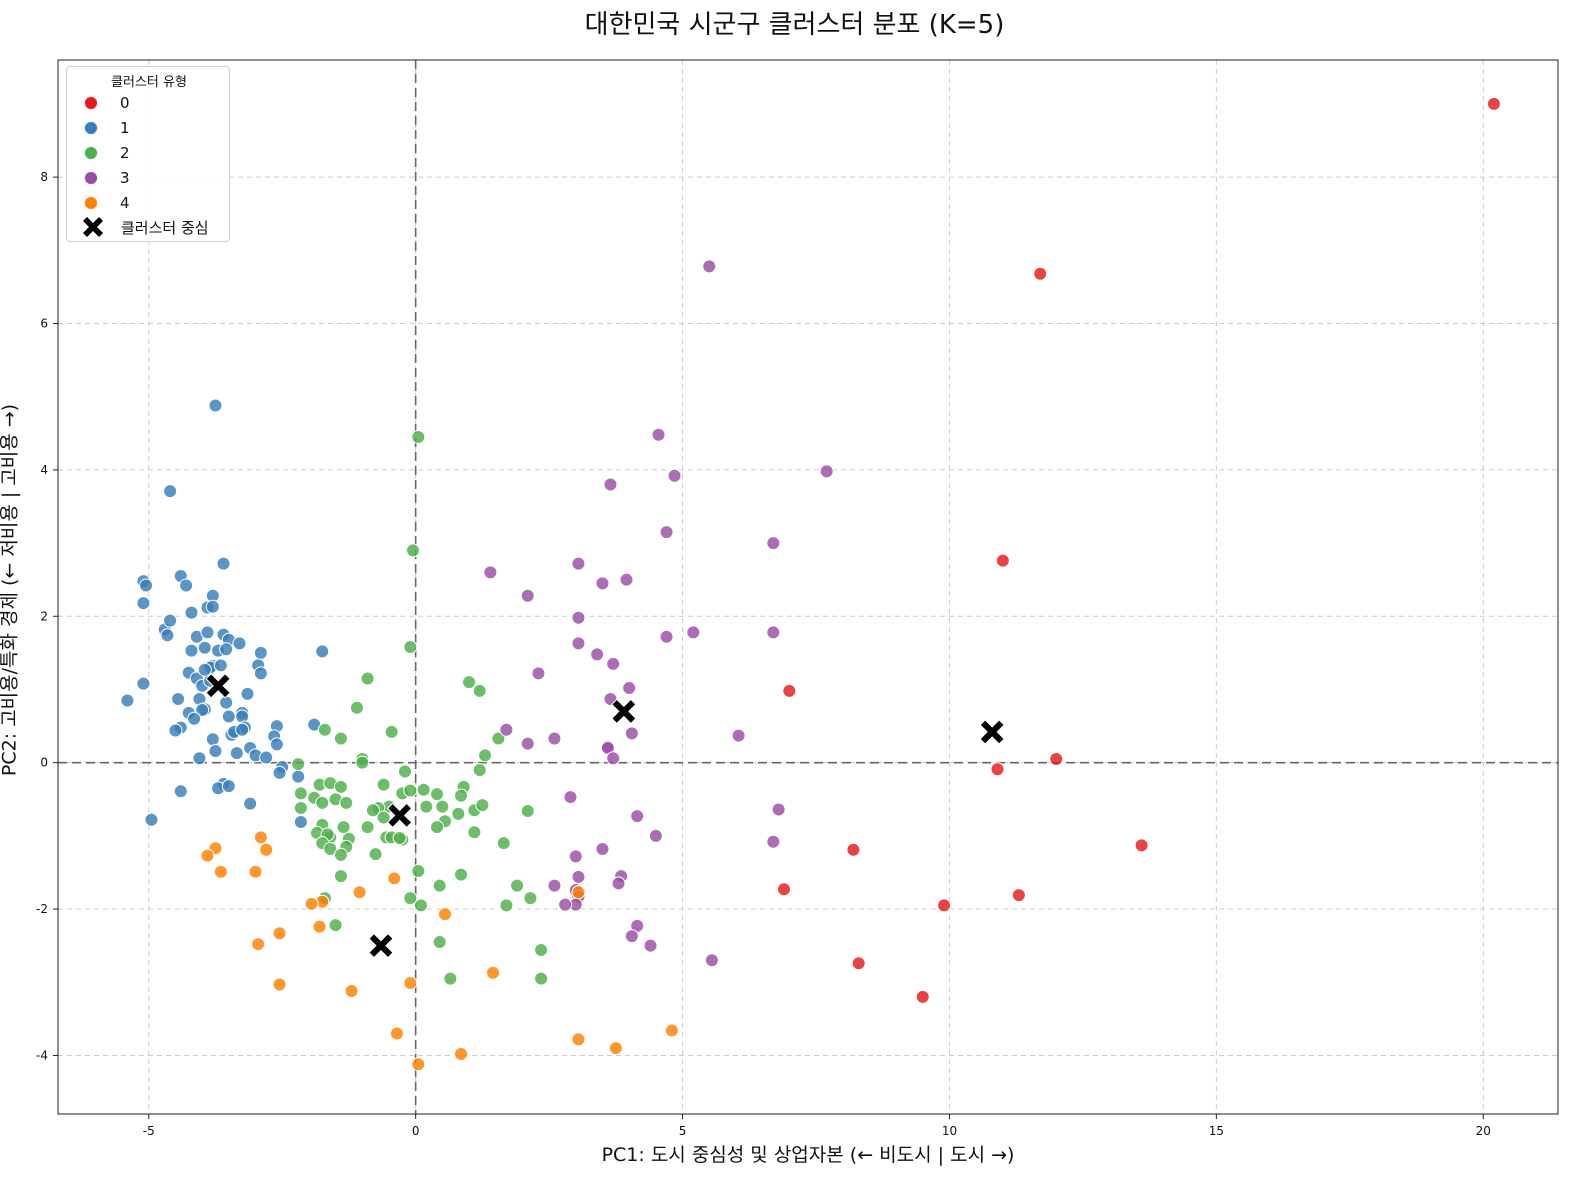 This screenshot has height=1189, width=1589. What do you see at coordinates (105, 203) in the screenshot?
I see `legend-item-4: 4` at bounding box center [105, 203].